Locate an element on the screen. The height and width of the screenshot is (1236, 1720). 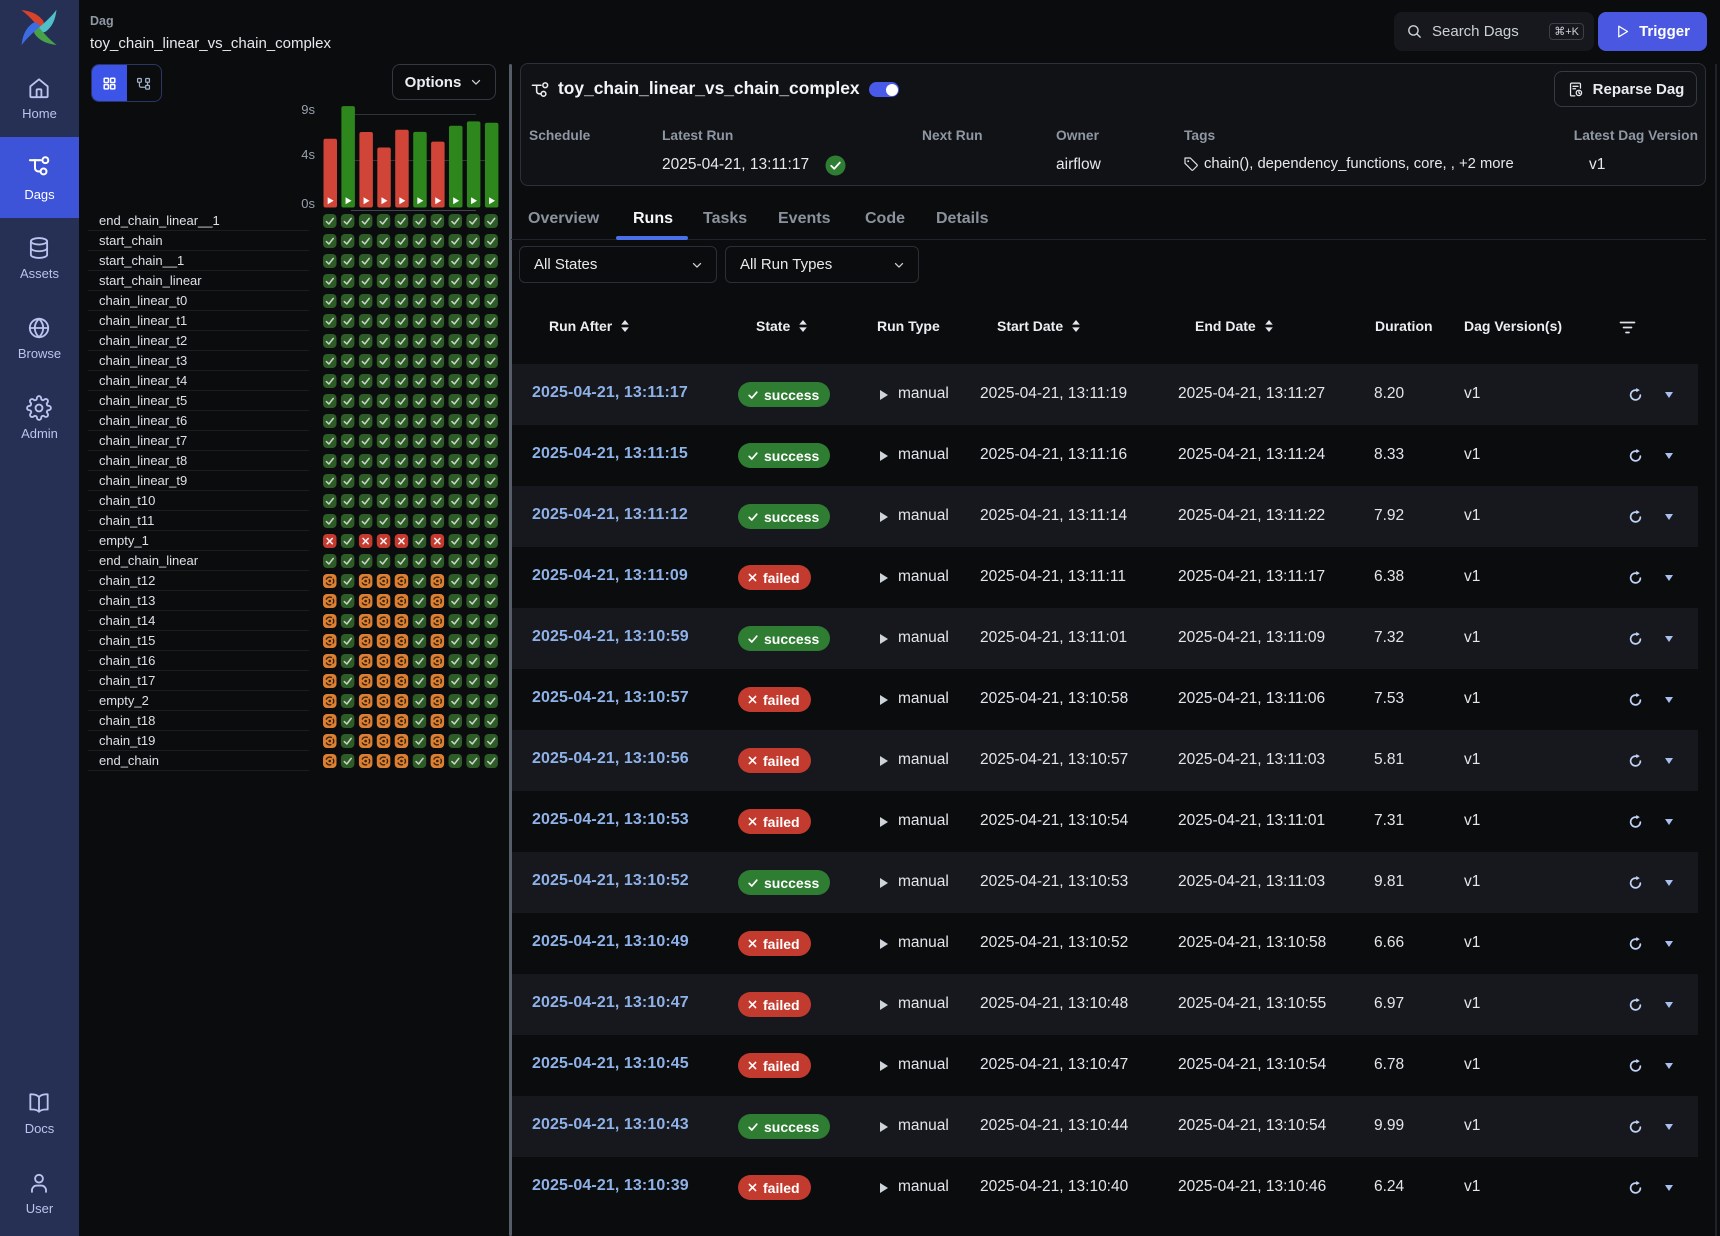
svg-text: 0s is located at coordinates (308, 203).